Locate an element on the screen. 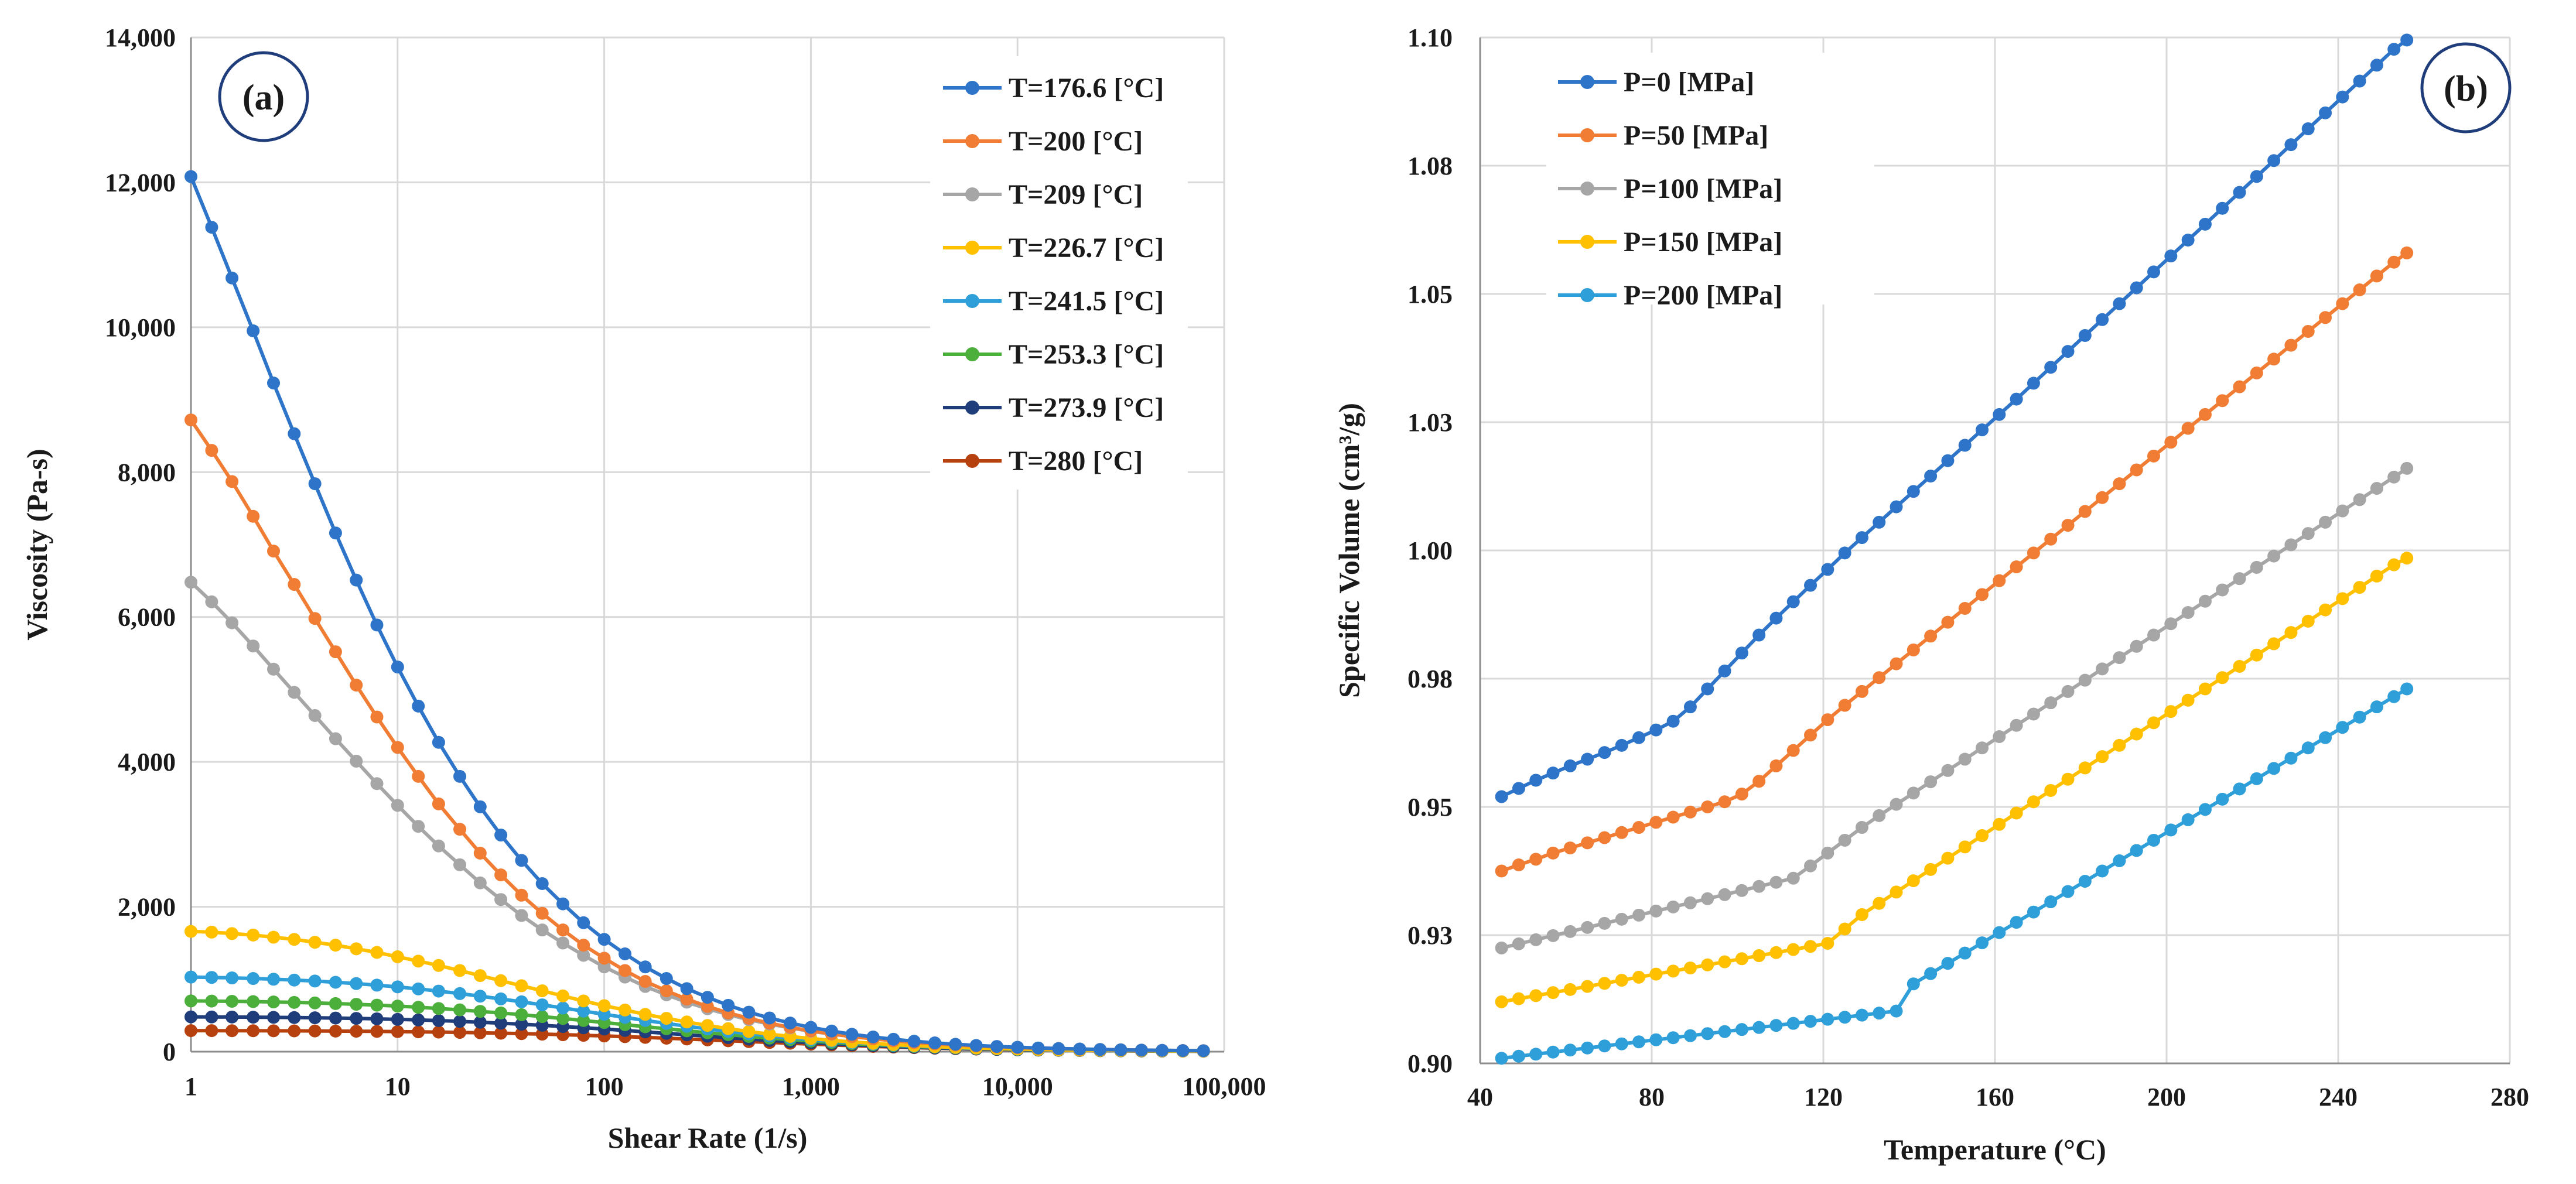  x-tick-label: 40 is located at coordinates (1480, 1097).